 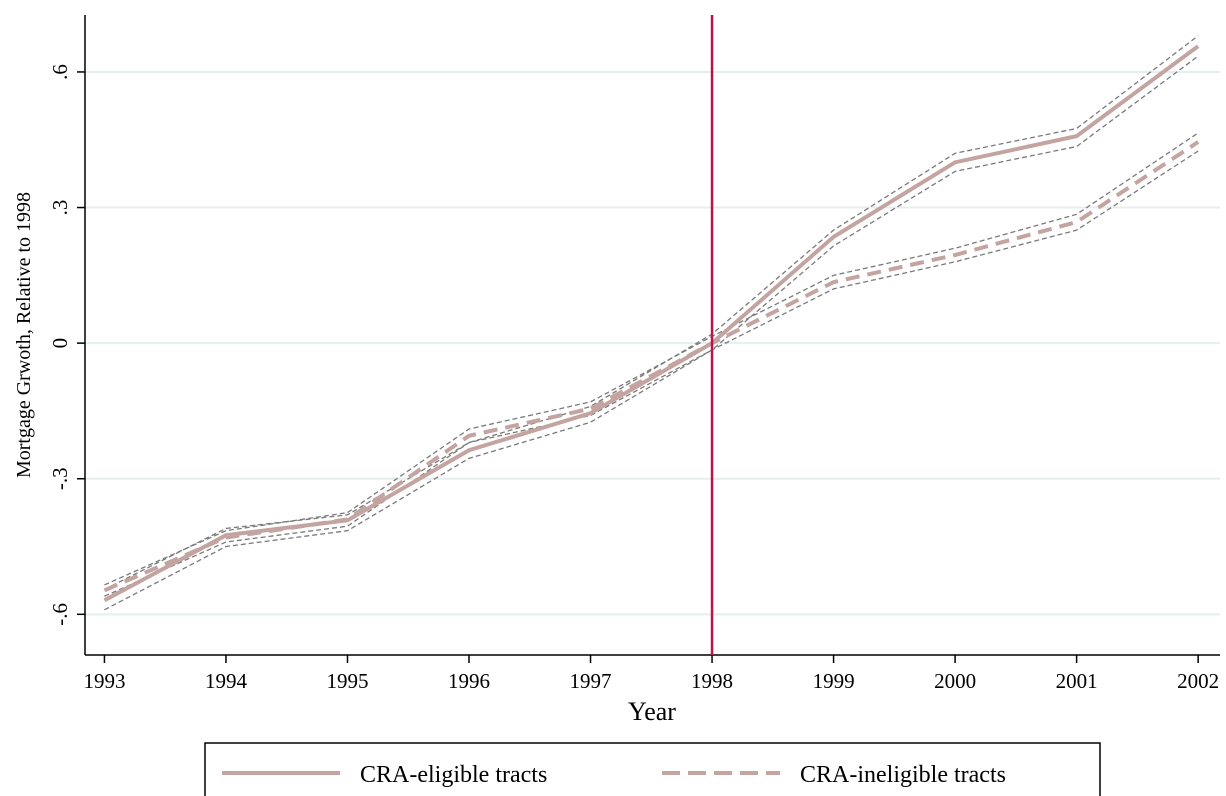 I want to click on y-axis-title: Mortgage Grwoth, Relative to 1998, so click(x=24, y=335).